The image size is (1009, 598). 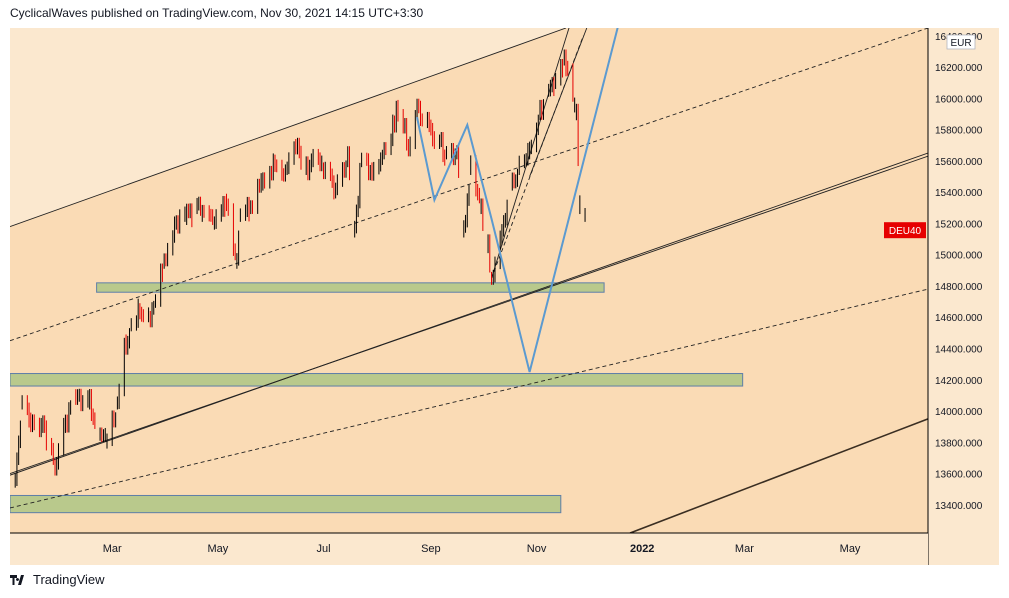 I want to click on y-tick-label: 14800.000, so click(x=959, y=287).